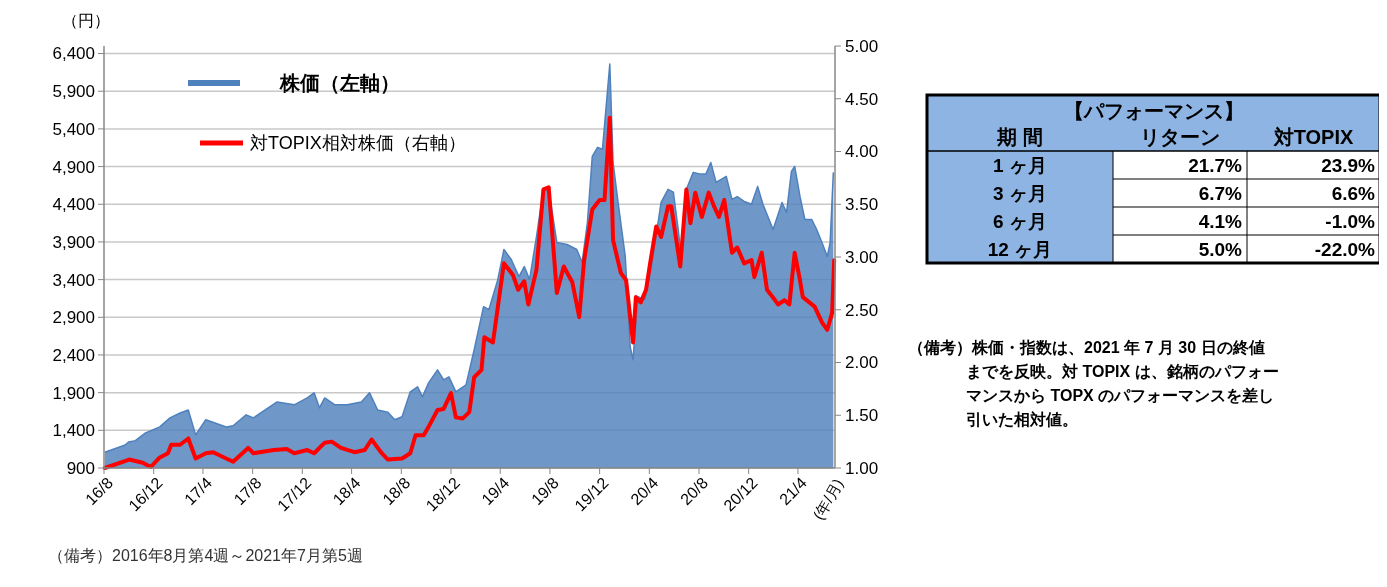 The image size is (1387, 587). I want to click on y-tick-label: 4,400, so click(73, 205).